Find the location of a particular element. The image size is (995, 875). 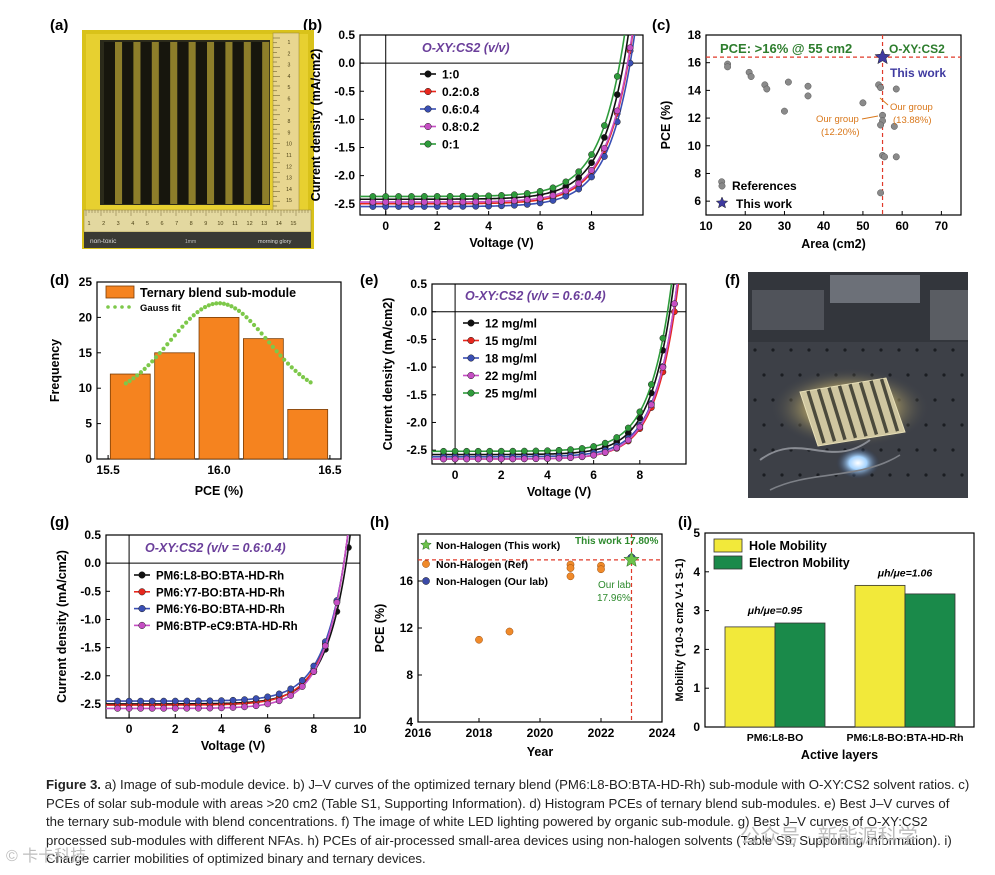

legend-label: 25 mg/ml is located at coordinates (511, 394).